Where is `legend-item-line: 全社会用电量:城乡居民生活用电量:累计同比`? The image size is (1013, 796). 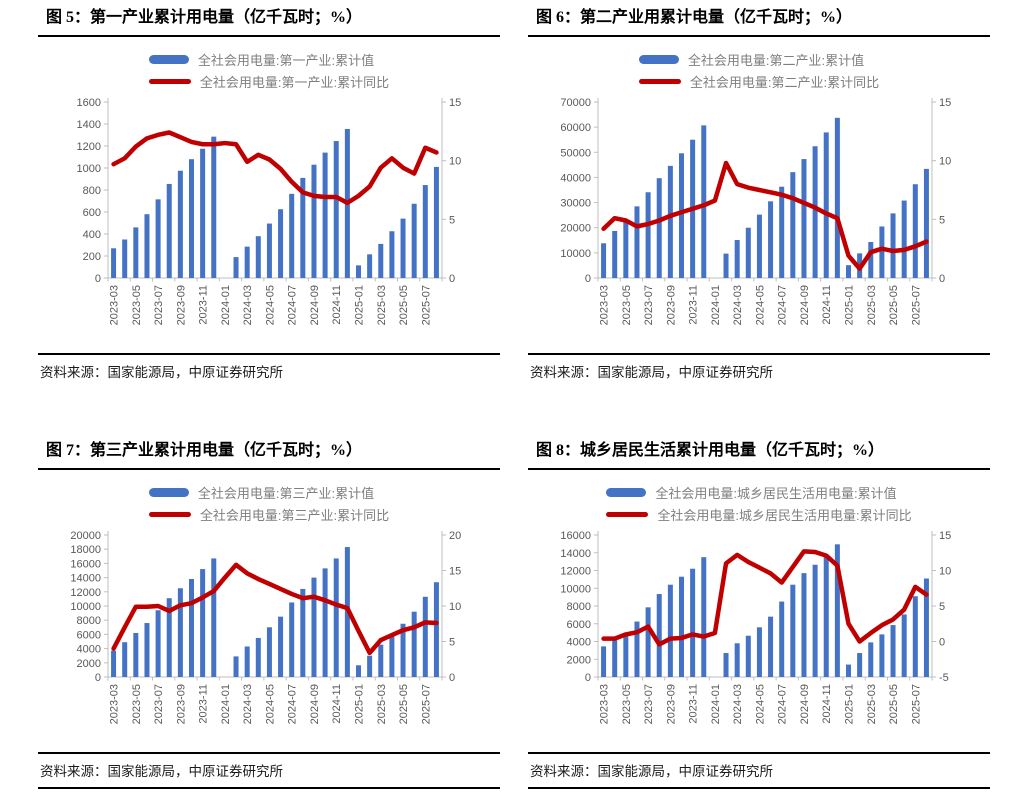 legend-item-line: 全社会用电量:城乡居民生活用电量:累计同比 is located at coordinates (759, 514).